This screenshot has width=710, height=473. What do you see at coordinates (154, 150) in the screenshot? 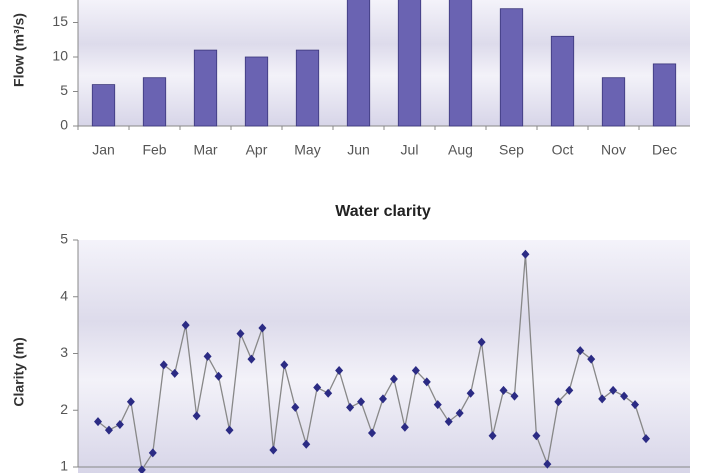
I see `x-tick-label: Feb` at bounding box center [154, 150].